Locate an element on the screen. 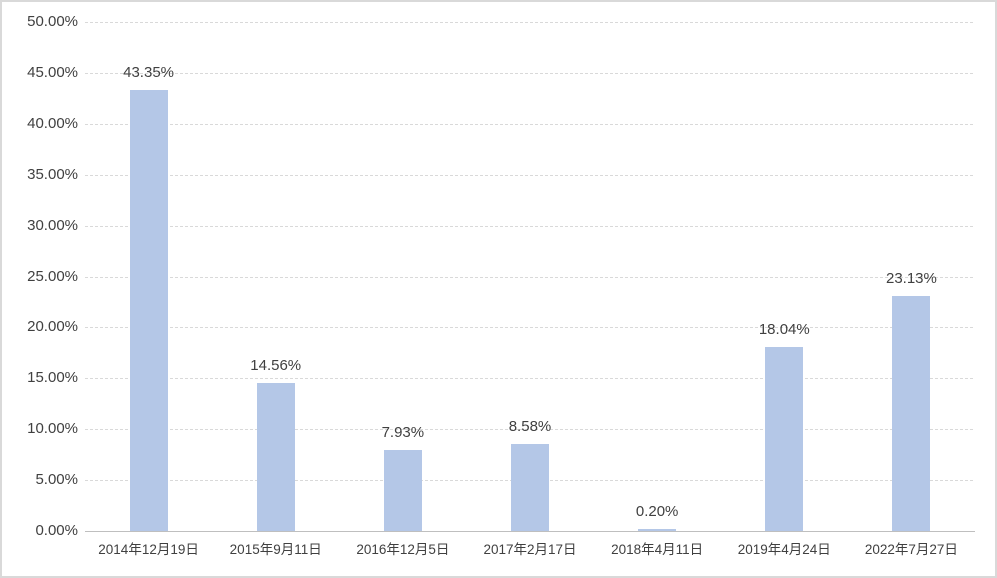  x-axis-category-label: 2016年12月5日 is located at coordinates (403, 549).